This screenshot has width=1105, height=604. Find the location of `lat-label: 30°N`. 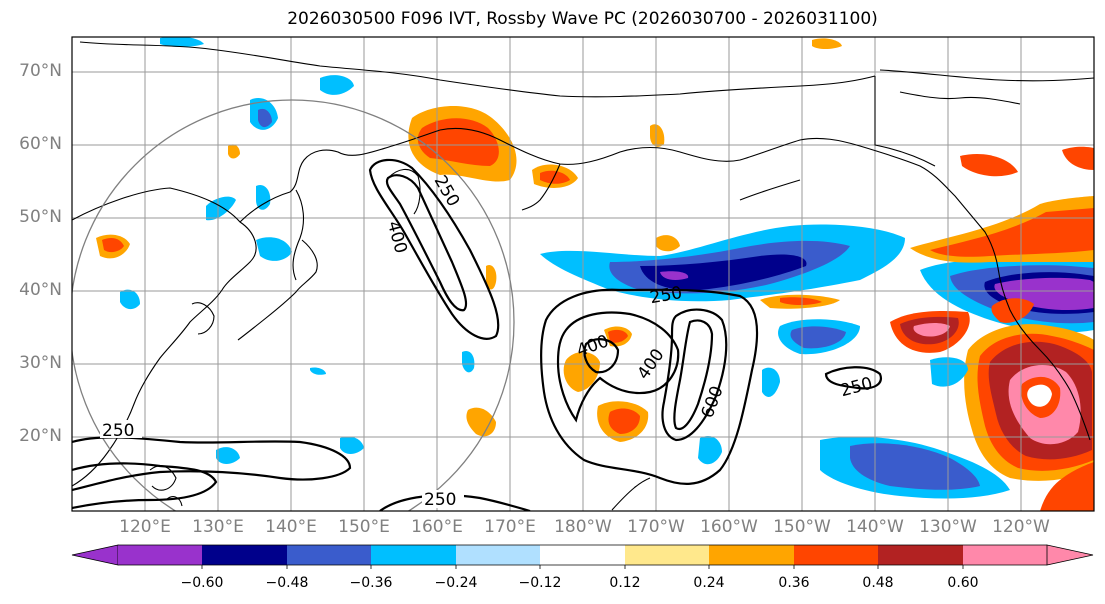

lat-label: 30°N is located at coordinates (40, 363).